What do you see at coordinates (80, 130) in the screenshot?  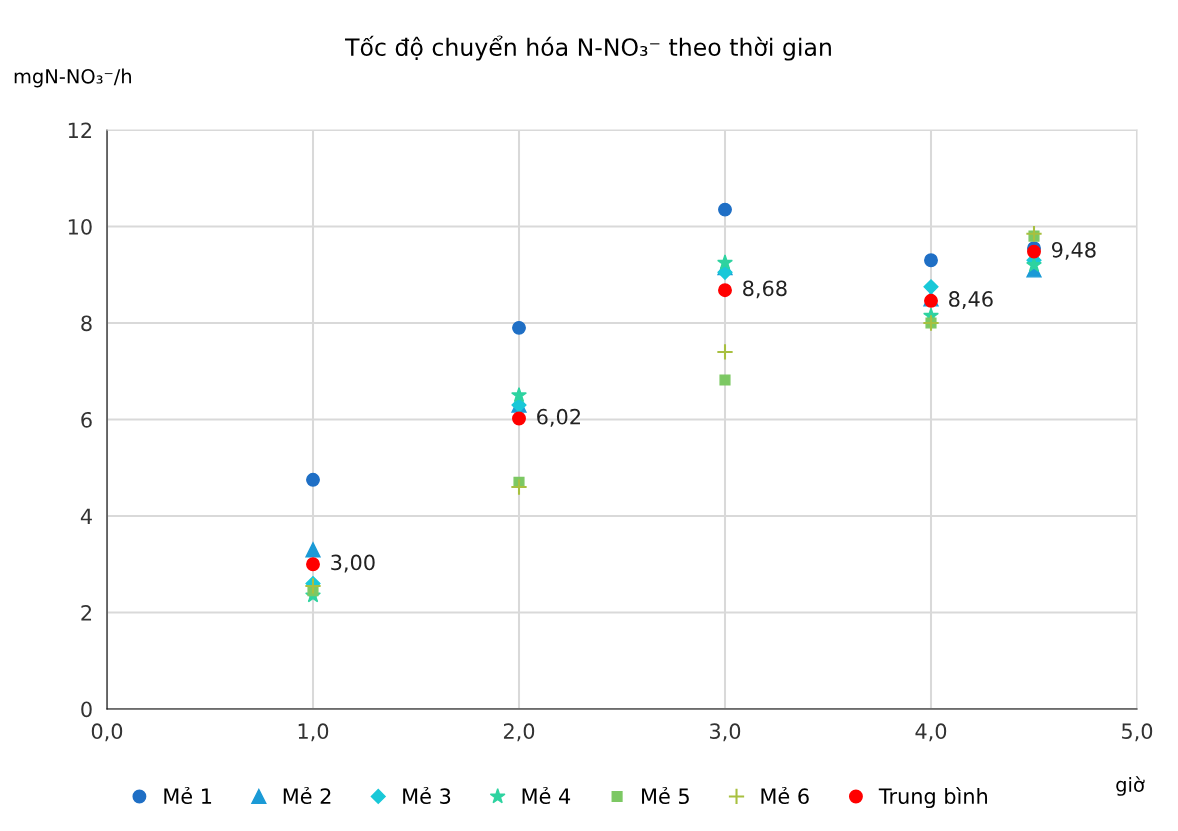 I see `y-tick-label: 12` at bounding box center [80, 130].